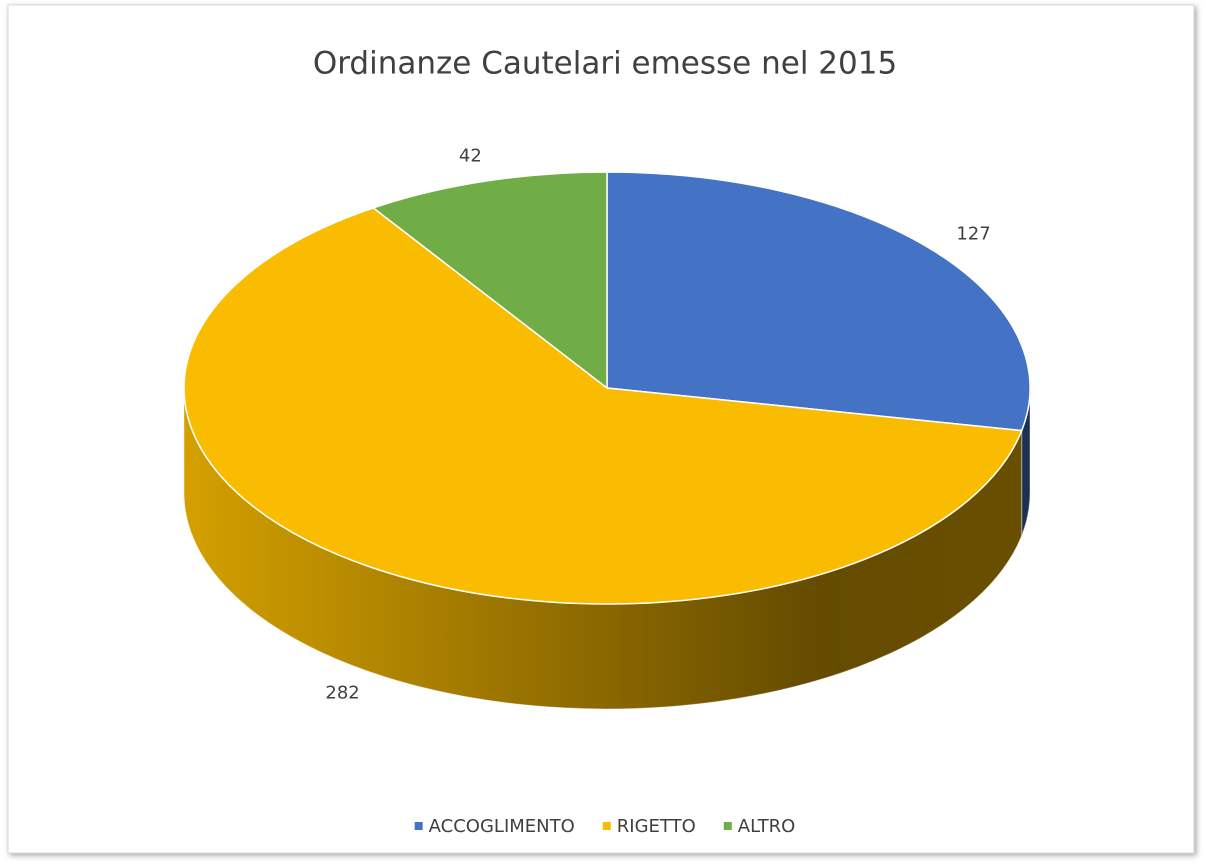  What do you see at coordinates (605, 64) in the screenshot?
I see `chart-title: Ordinanze Cautelari emesse nel 2015` at bounding box center [605, 64].